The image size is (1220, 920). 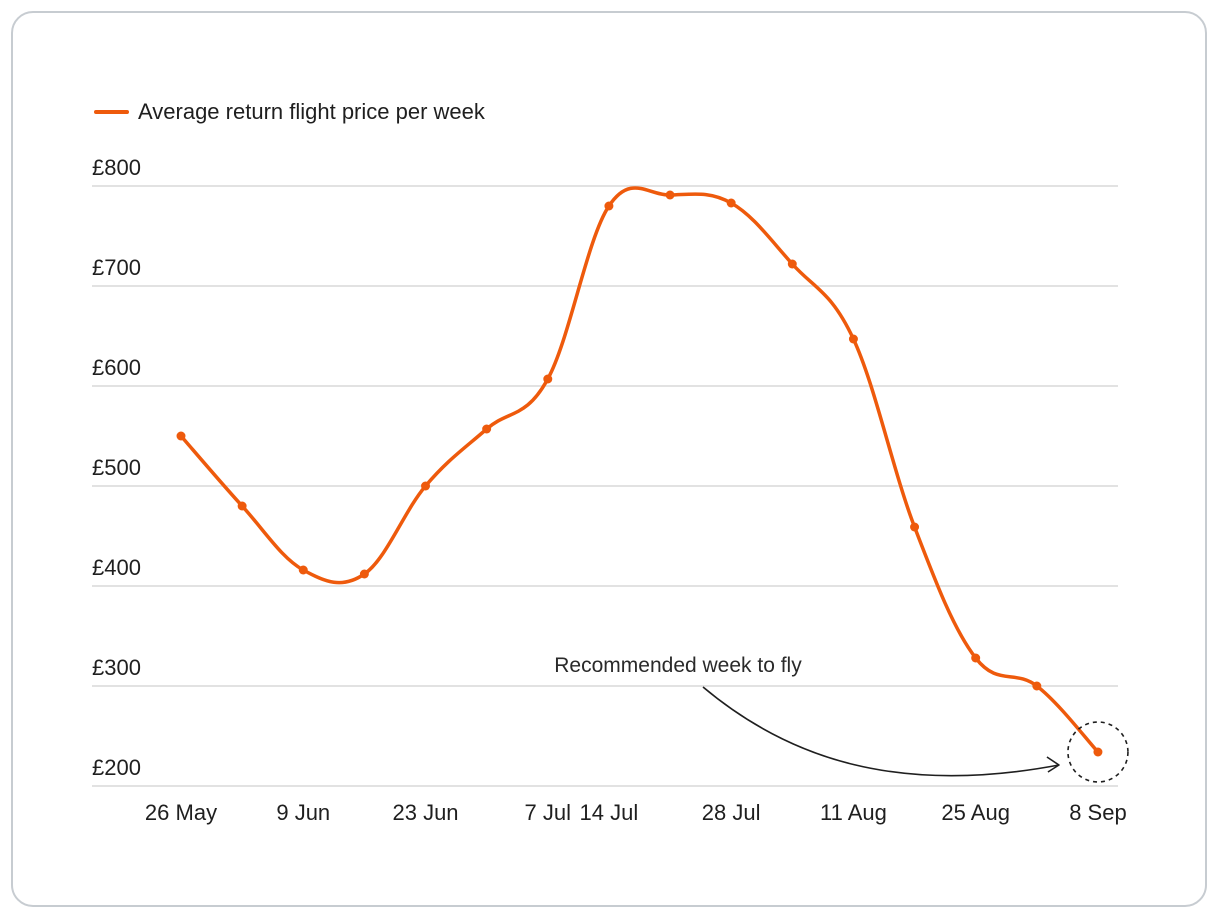 I want to click on legend-label: Average return flight price per week, so click(x=312, y=111).